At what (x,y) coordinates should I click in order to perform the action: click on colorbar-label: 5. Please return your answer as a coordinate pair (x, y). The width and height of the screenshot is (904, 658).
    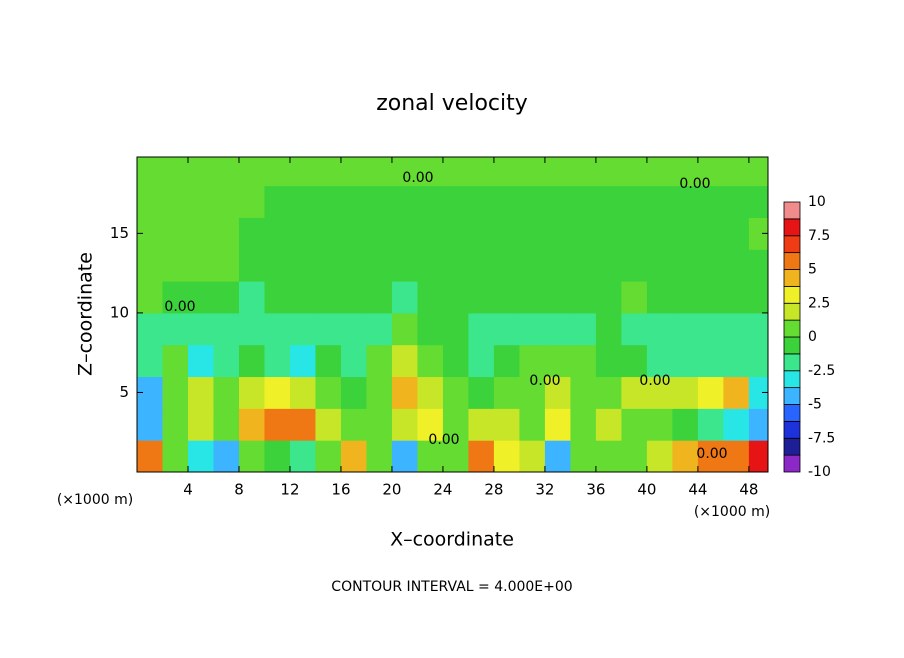
    Looking at the image, I should click on (812, 270).